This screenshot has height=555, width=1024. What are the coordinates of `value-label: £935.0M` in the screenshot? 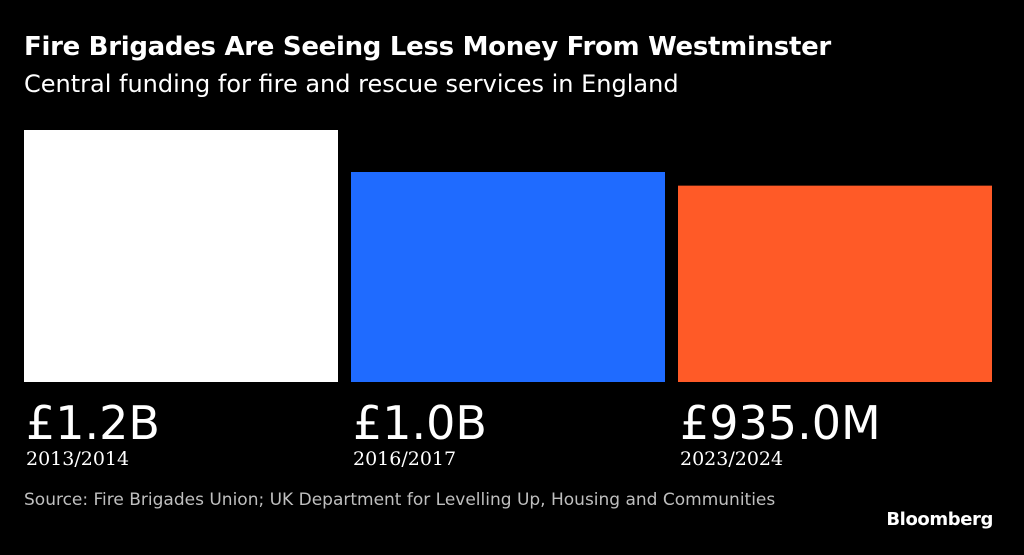 It's located at (780, 423).